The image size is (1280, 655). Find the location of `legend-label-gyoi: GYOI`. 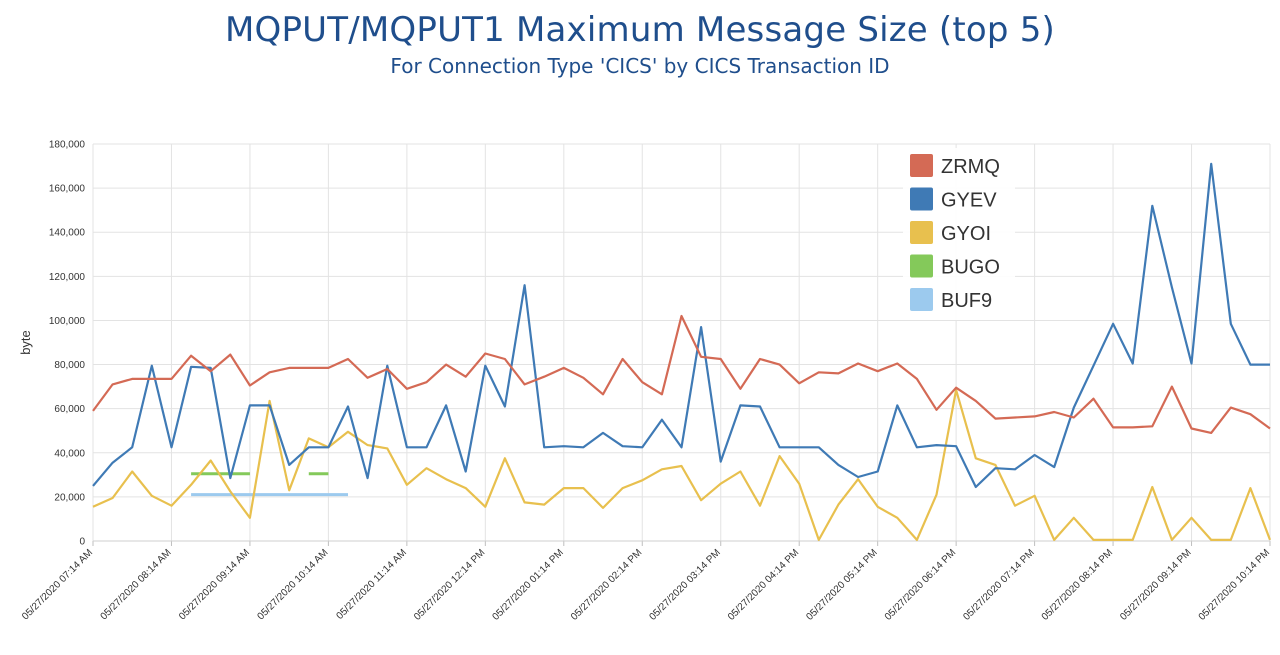

legend-label-gyoi: GYOI is located at coordinates (966, 234).